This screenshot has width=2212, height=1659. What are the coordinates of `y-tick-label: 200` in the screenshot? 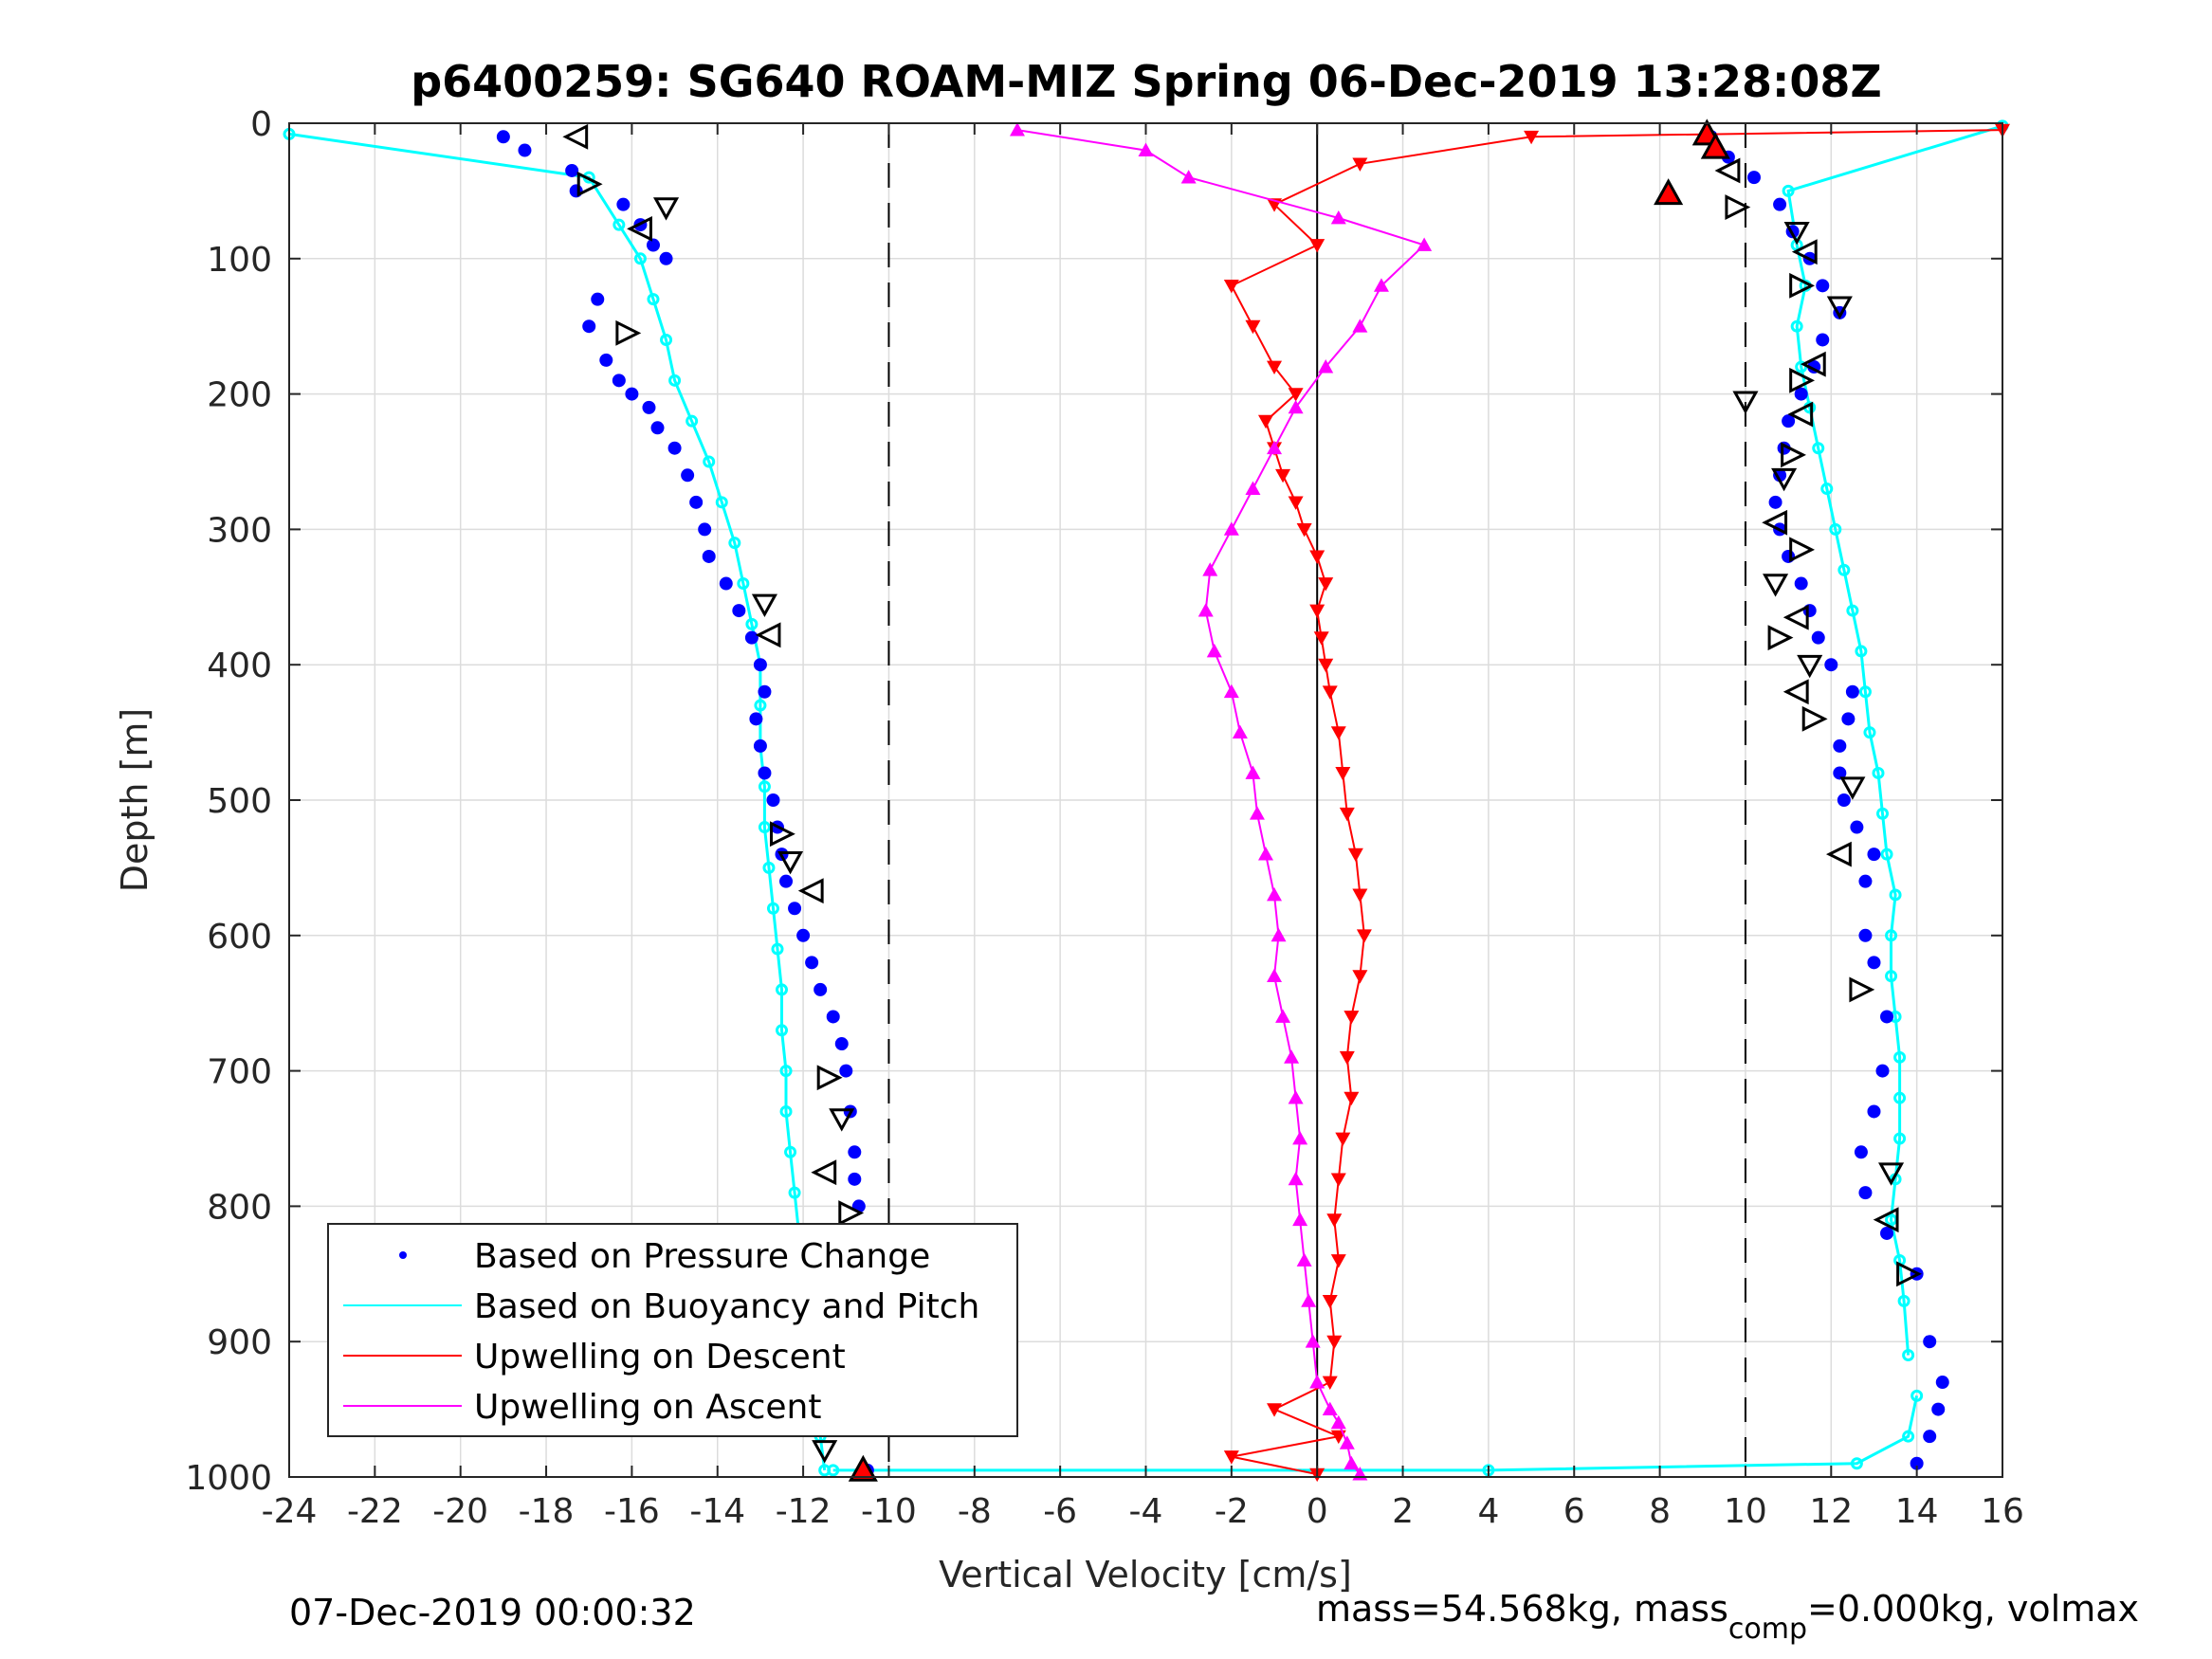 It's located at (239, 395).